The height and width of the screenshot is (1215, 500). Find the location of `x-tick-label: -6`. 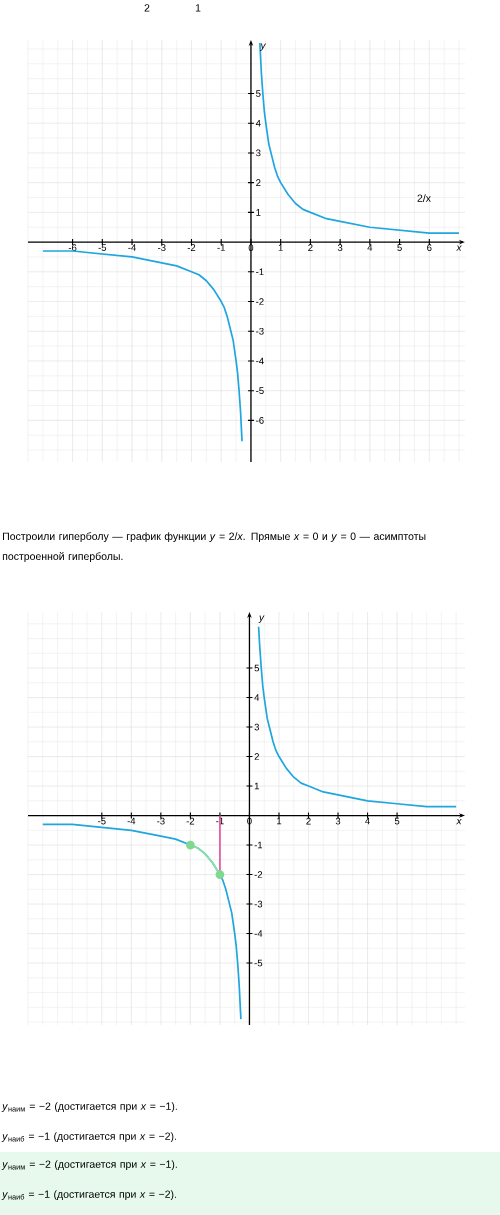

x-tick-label: -6 is located at coordinates (72, 248).